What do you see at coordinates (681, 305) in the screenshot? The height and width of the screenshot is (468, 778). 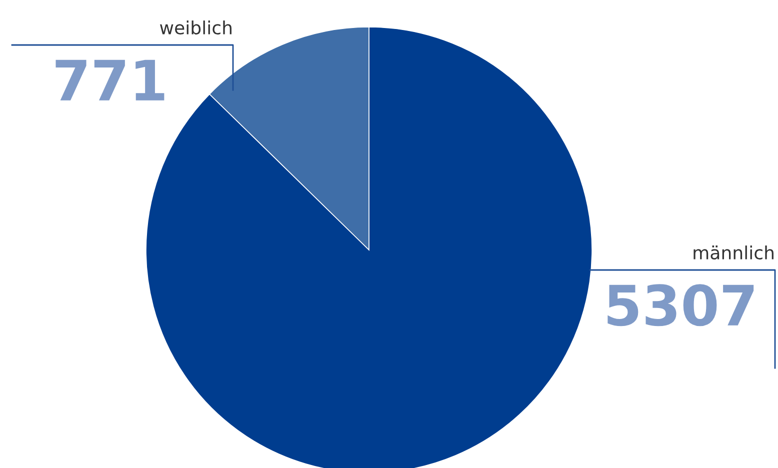 I see `data-label: 5307` at bounding box center [681, 305].